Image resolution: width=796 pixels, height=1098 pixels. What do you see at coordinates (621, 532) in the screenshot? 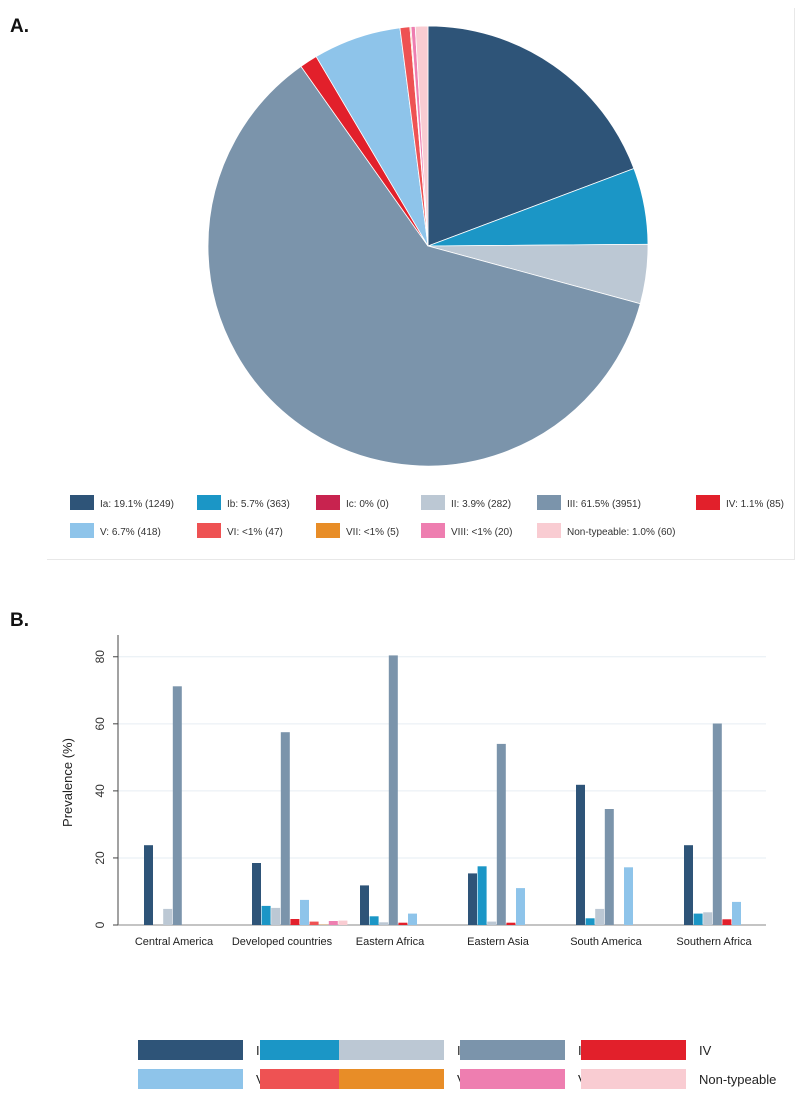
I see `pie-legend-label-nt: Non-typeable: 1.0% (60)` at bounding box center [621, 532].